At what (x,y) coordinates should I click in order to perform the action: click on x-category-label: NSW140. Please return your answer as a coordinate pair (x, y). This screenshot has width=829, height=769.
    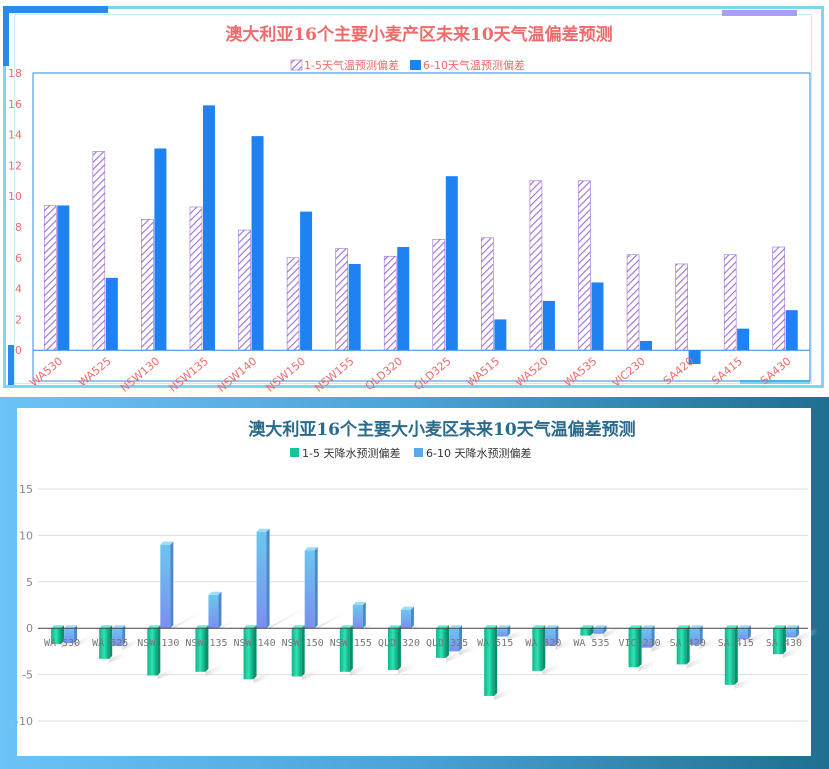
    Looking at the image, I should click on (237, 374).